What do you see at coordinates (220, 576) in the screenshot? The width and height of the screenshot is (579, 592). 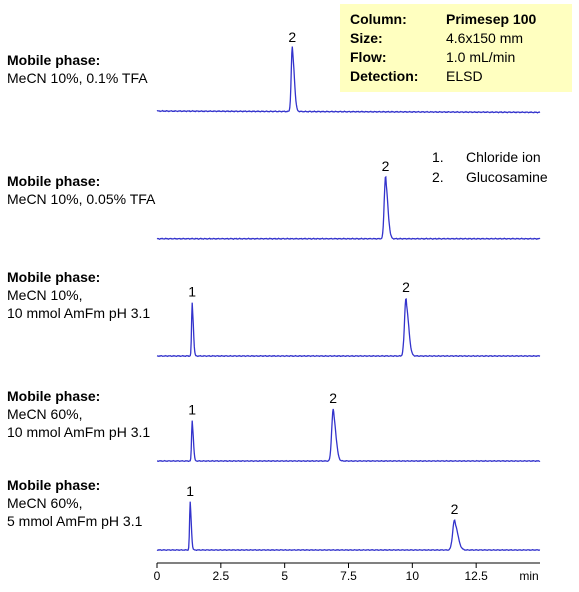 I see `x-tick-label: 2.5` at bounding box center [220, 576].